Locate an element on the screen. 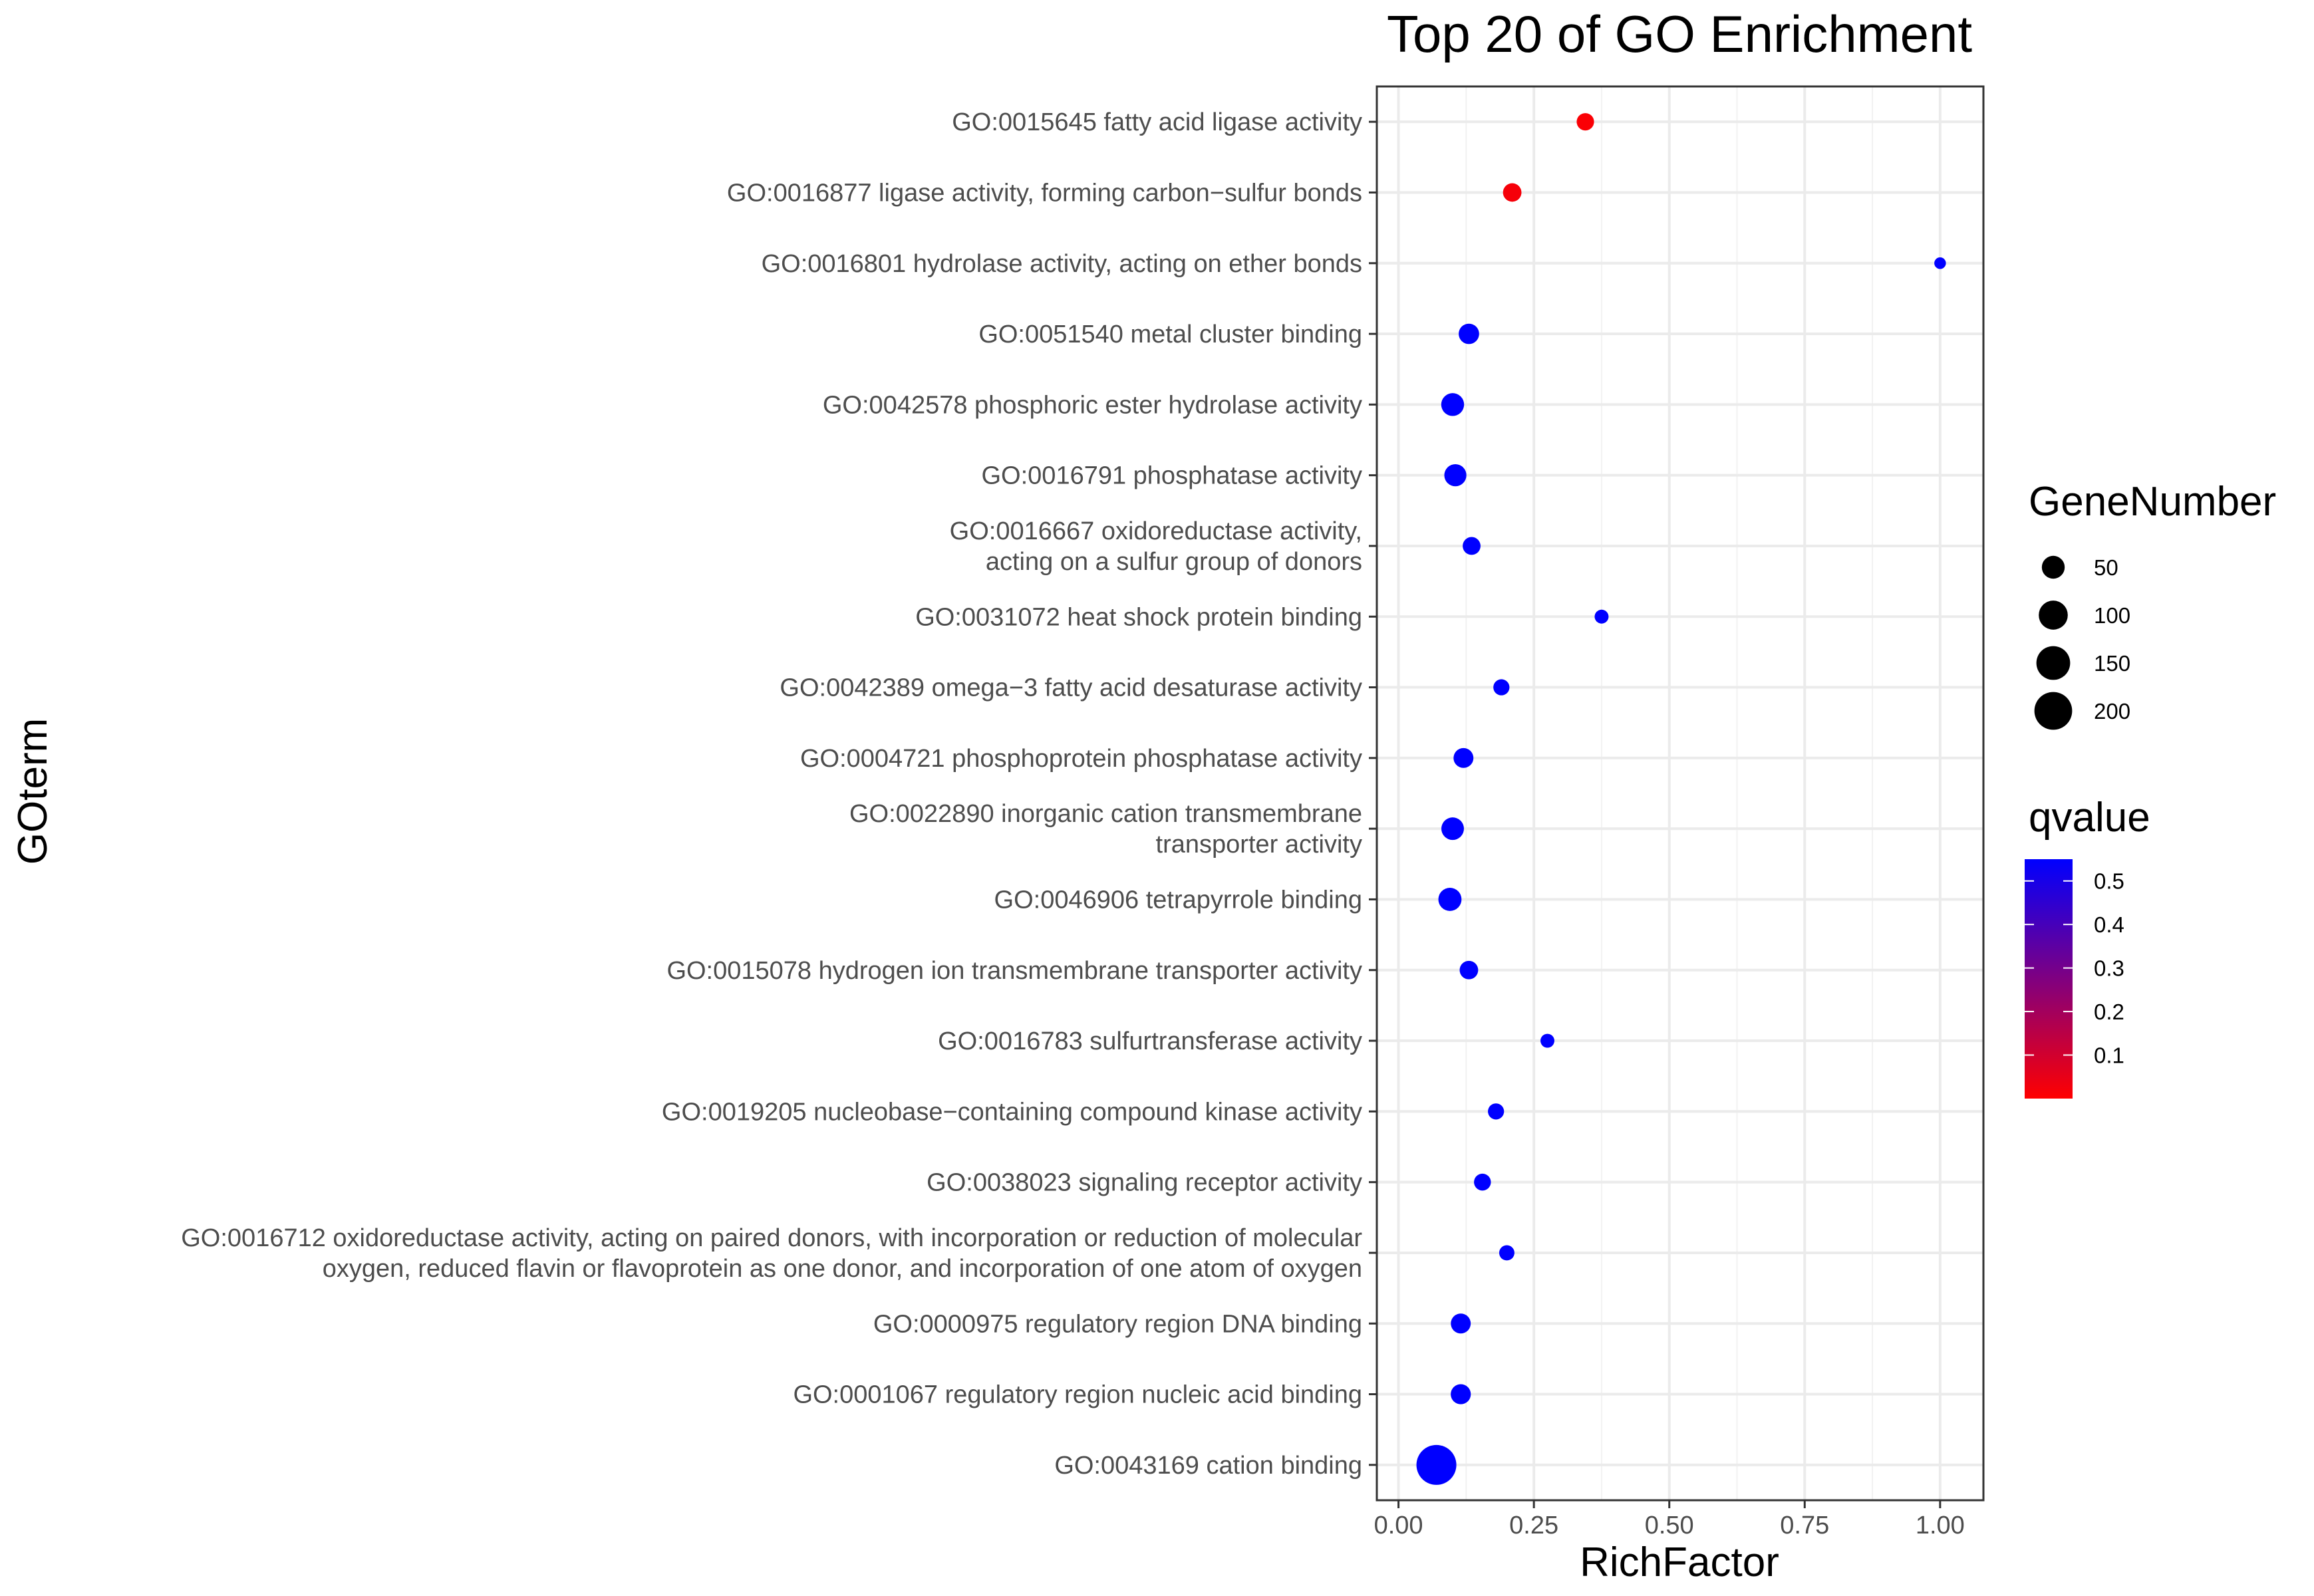 The image size is (2314, 1596). color-legend-title: qvalue is located at coordinates (2089, 818).